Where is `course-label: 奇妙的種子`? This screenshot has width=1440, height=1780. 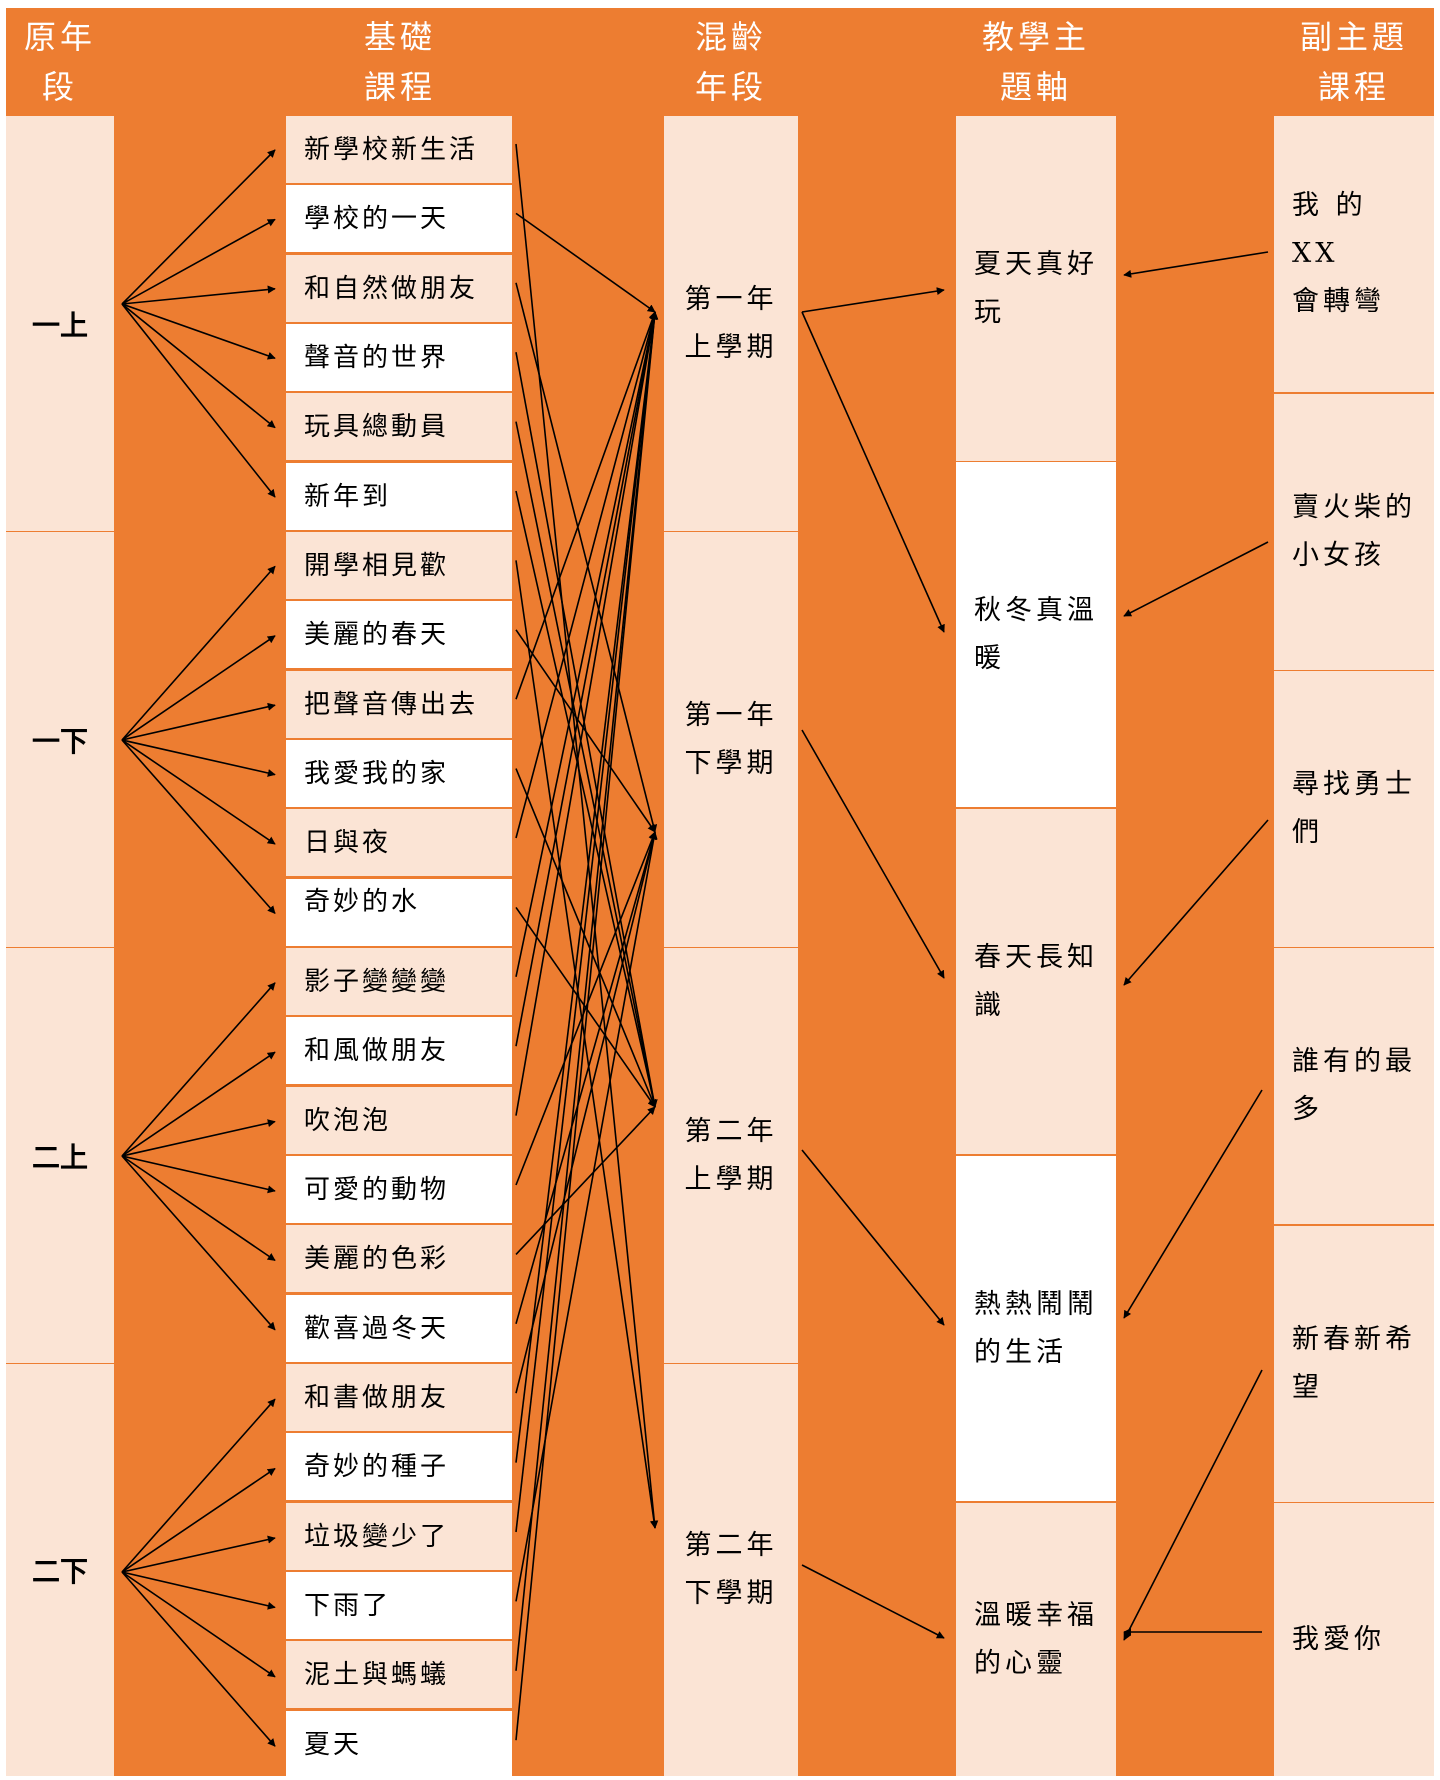 course-label: 奇妙的種子 is located at coordinates (377, 1467).